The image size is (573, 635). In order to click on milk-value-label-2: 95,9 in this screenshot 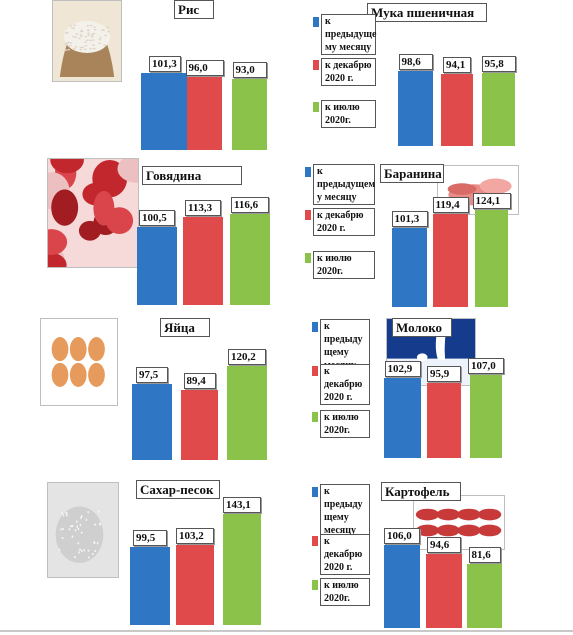, I will do `click(444, 374)`.